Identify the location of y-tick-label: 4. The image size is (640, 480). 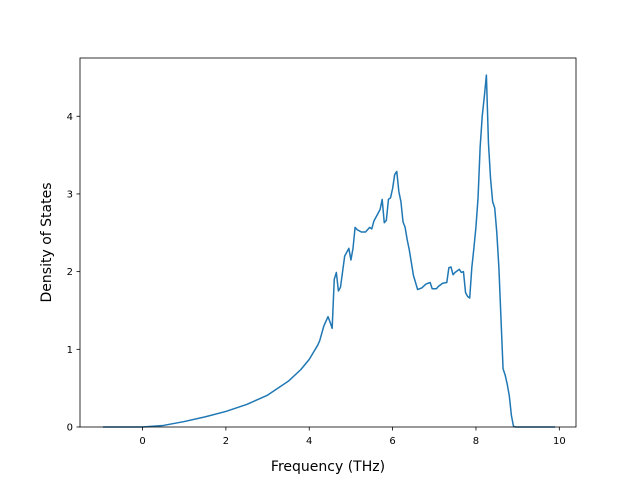
(70, 117).